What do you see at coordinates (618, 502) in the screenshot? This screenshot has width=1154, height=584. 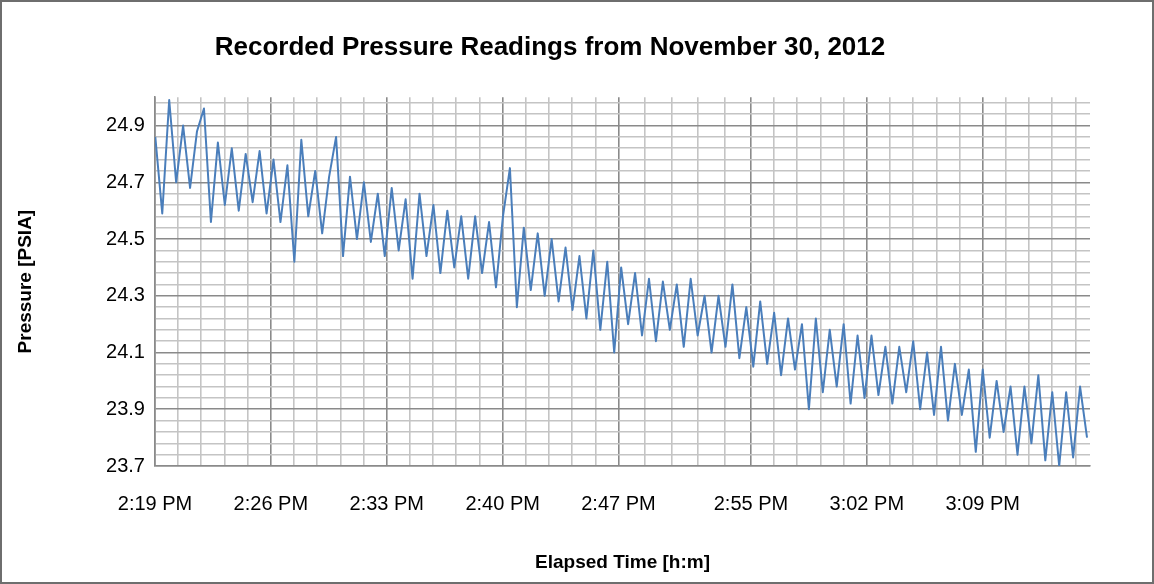 I see `x-tick-label: 2:47 PM` at bounding box center [618, 502].